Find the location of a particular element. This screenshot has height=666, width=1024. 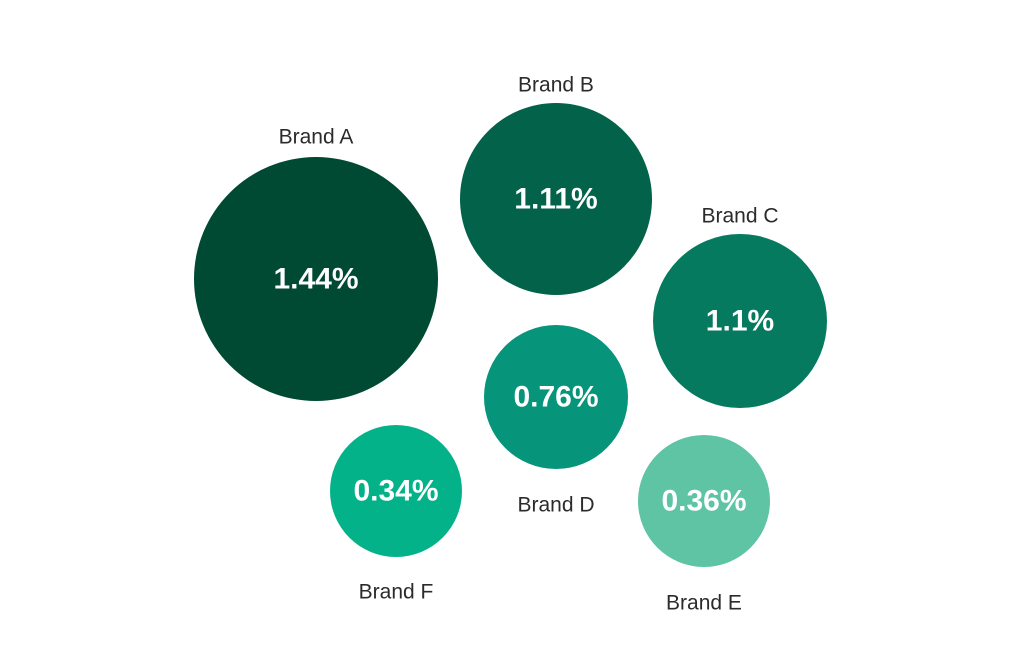

bubble-value-brand-b: 1.11% is located at coordinates (555, 199).